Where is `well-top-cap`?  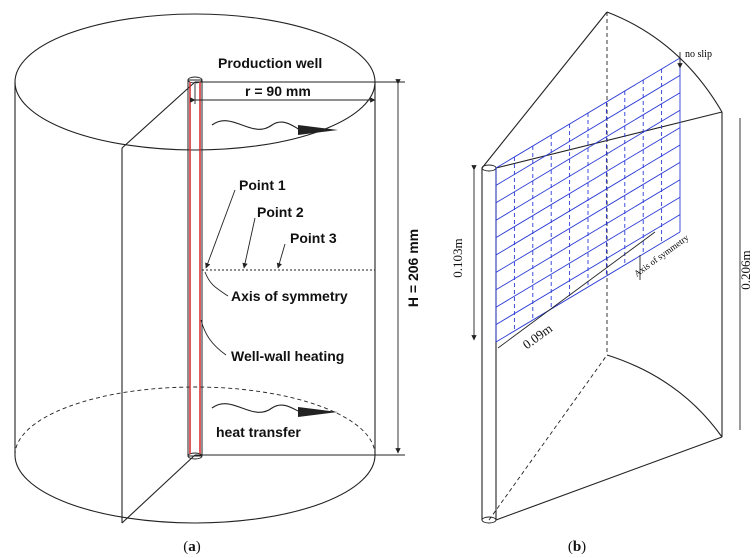 well-top-cap is located at coordinates (195, 80).